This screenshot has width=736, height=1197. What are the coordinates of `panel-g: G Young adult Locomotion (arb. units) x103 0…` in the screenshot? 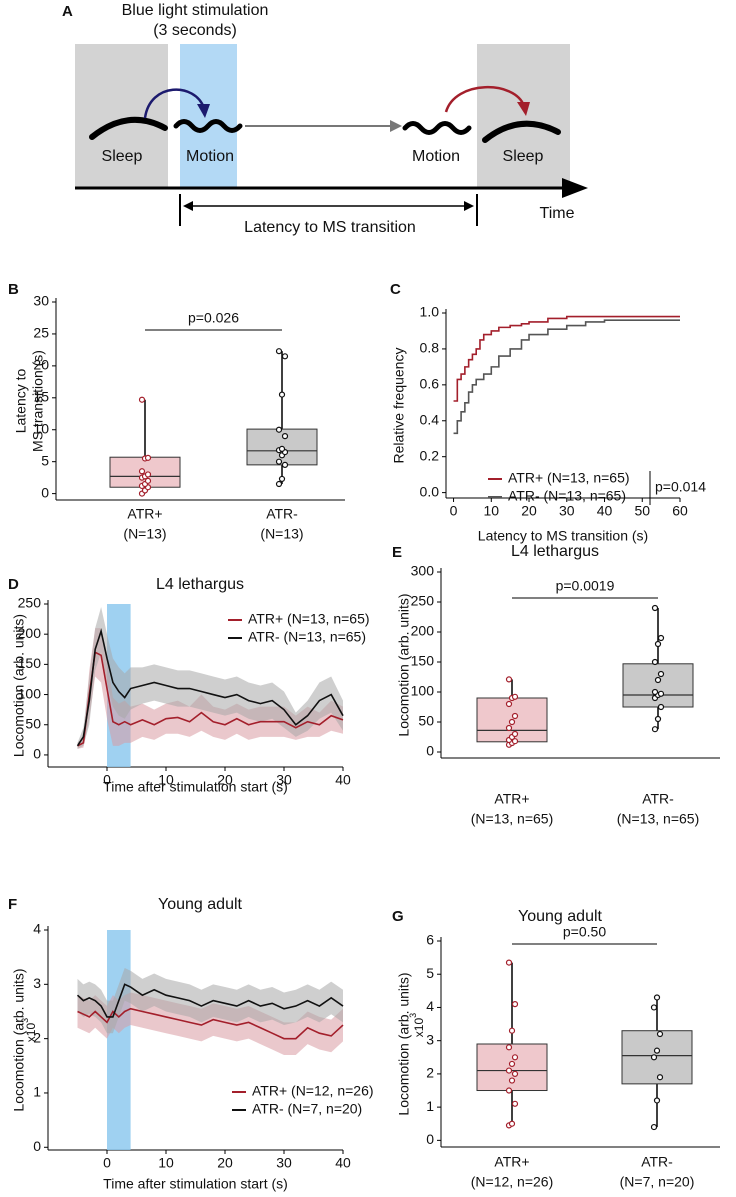 It's located at (556, 1049).